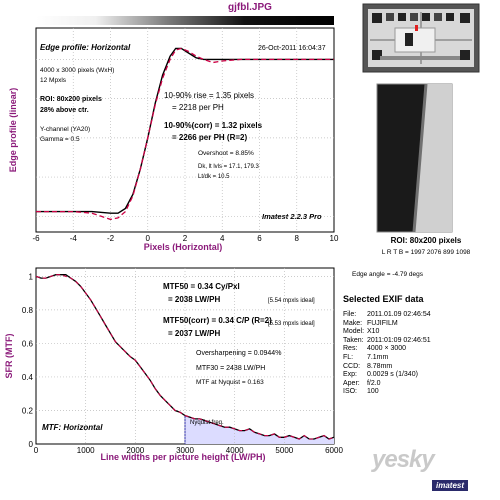  I want to click on rise-line-1: 10-90% rise = 1.35 pixels, so click(209, 95).